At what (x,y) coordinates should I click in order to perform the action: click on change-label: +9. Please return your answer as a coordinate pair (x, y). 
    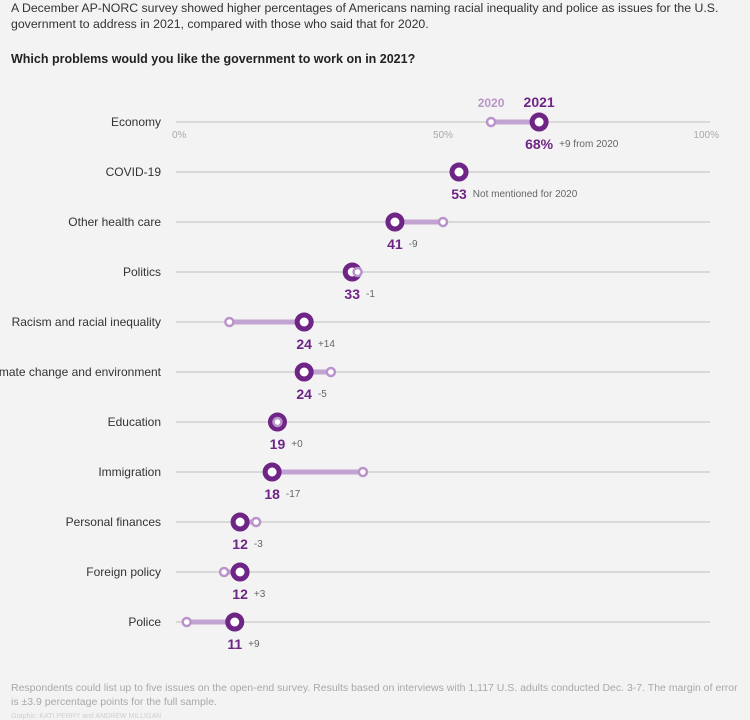
    Looking at the image, I should click on (254, 644).